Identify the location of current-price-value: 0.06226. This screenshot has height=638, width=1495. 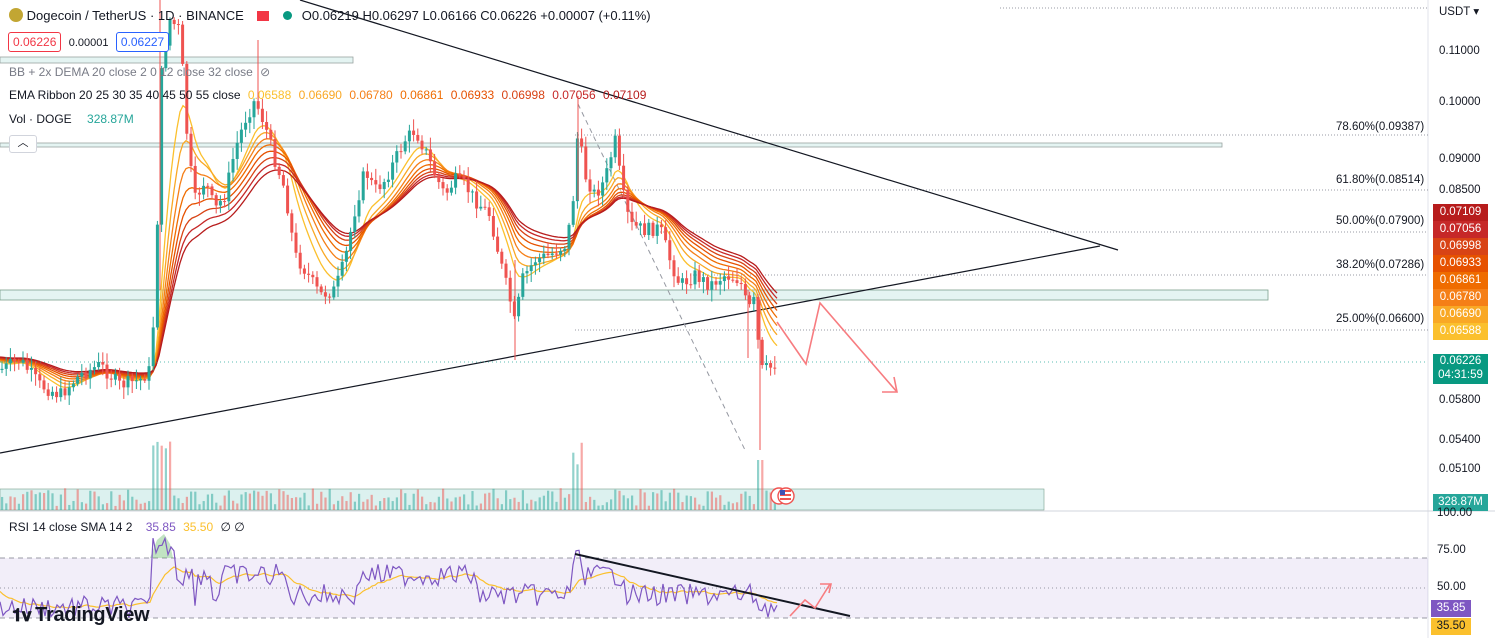
(1460, 361).